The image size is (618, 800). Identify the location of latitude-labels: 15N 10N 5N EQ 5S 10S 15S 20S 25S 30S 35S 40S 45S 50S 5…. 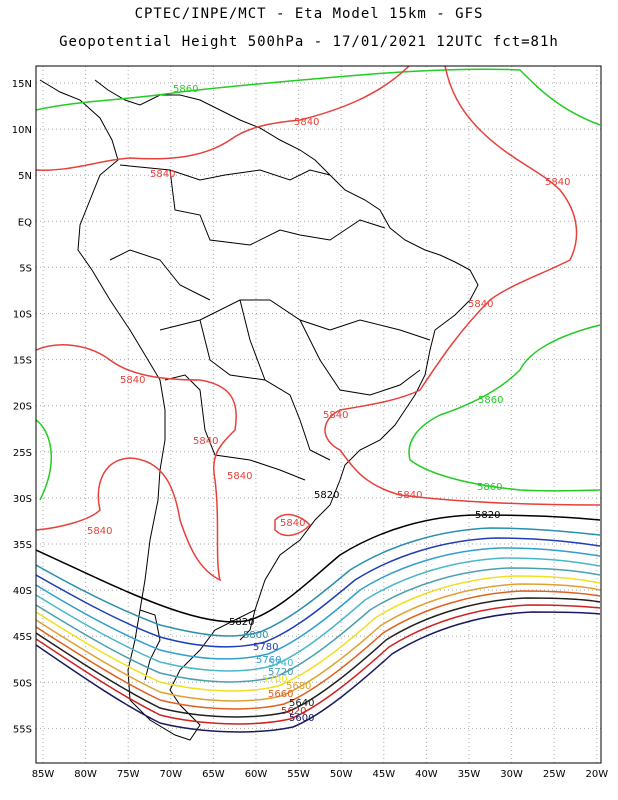
(22, 407).